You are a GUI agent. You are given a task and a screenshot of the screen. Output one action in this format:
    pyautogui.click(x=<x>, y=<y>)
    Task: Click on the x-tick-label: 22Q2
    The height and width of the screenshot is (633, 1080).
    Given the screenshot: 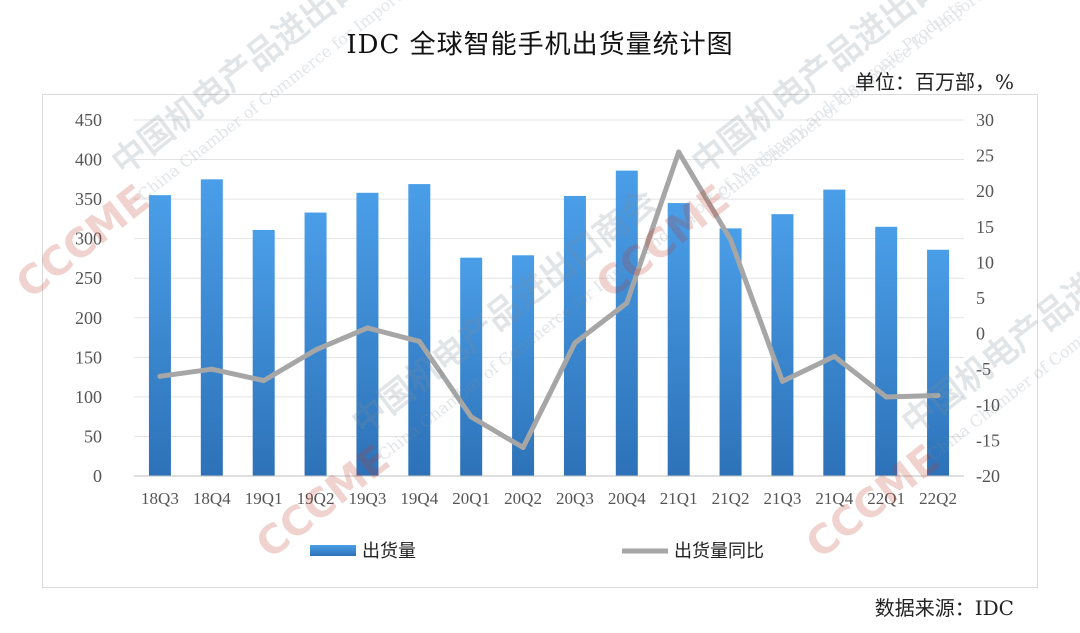 What is the action you would take?
    pyautogui.click(x=938, y=498)
    